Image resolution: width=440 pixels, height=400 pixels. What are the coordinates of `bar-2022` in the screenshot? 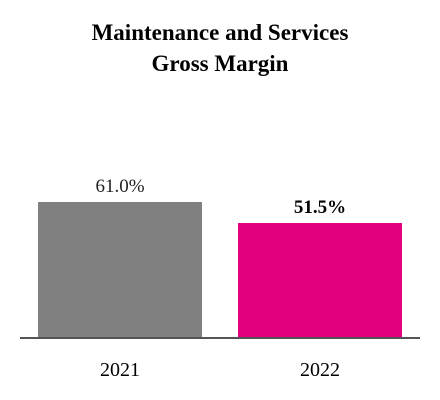 It's located at (320, 280).